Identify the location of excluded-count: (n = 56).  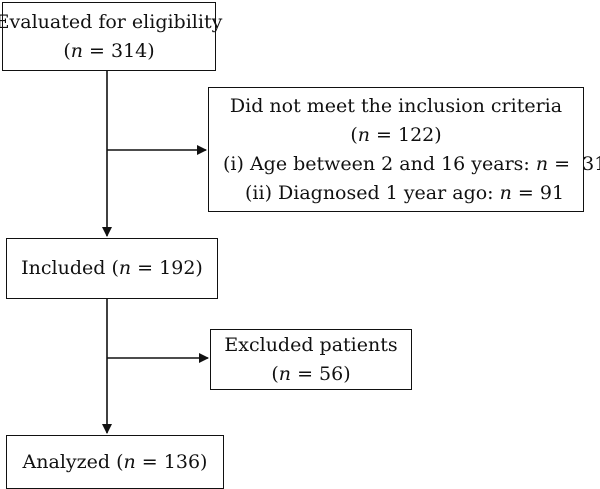
(310, 374).